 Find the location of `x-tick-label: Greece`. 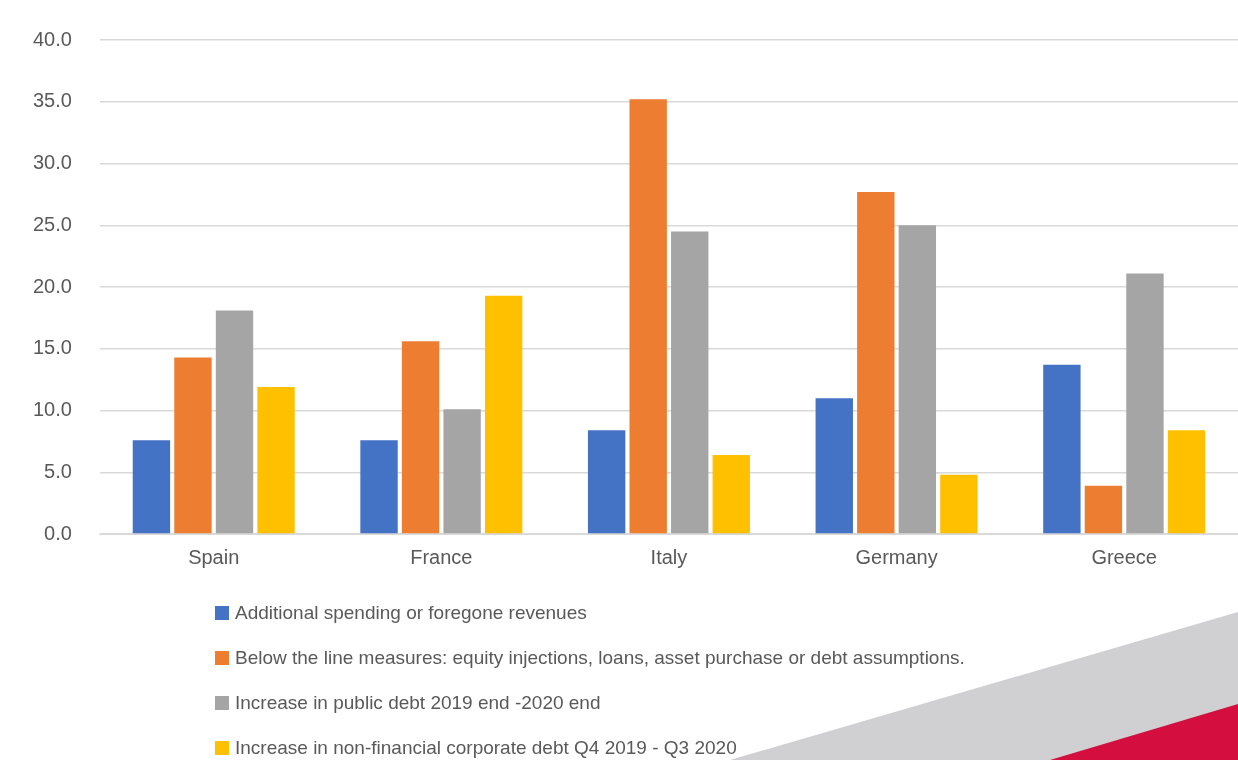

x-tick-label: Greece is located at coordinates (1124, 556).